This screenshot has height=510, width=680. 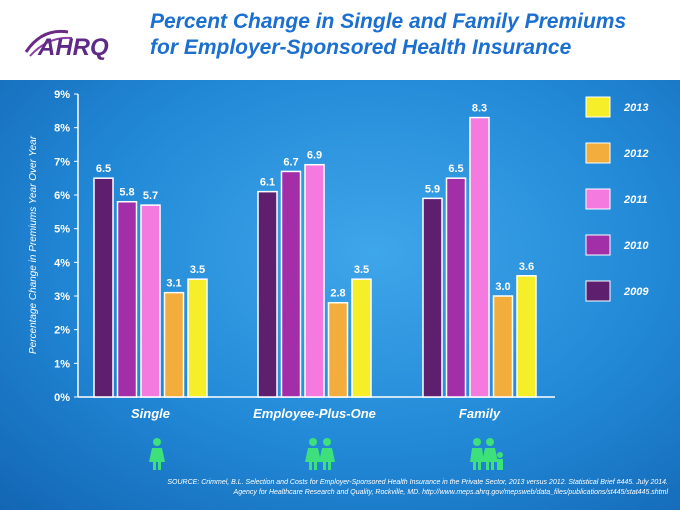 I want to click on ahrq-logo: AHRQ, so click(x=66, y=45).